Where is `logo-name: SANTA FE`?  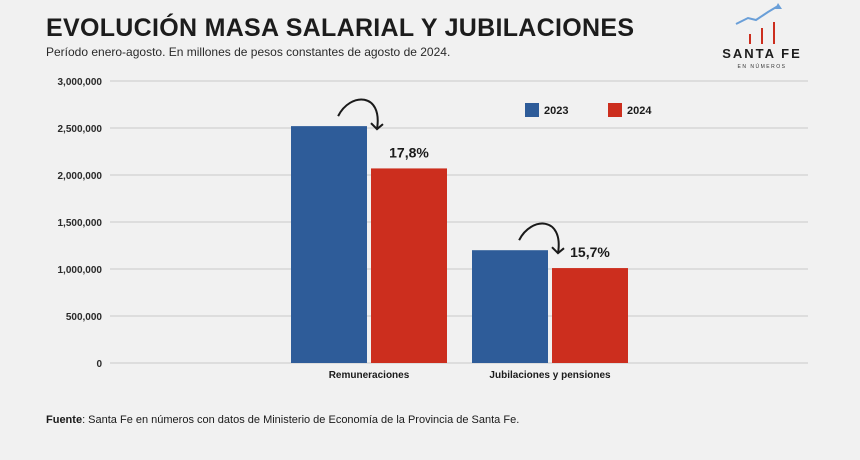 logo-name: SANTA FE is located at coordinates (762, 53).